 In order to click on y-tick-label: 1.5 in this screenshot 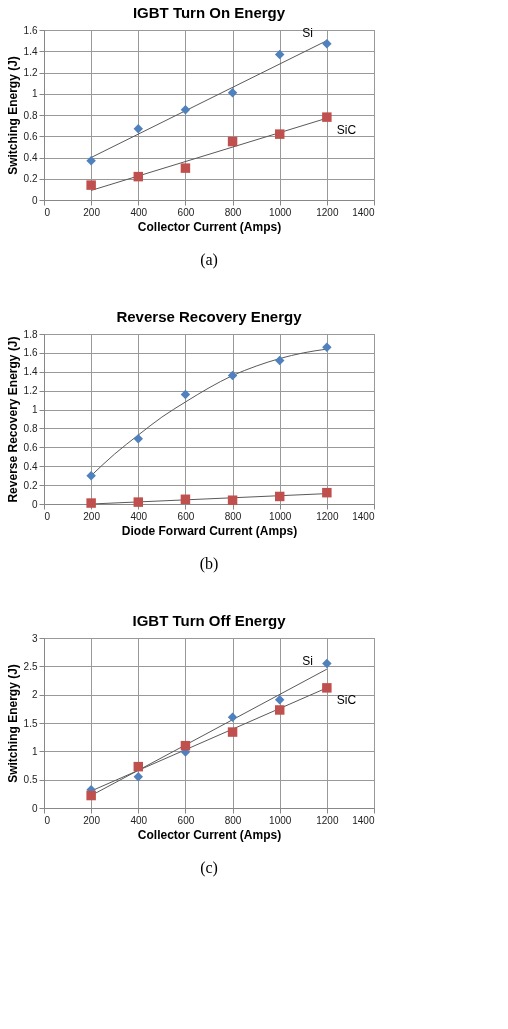, I will do `click(30, 723)`.